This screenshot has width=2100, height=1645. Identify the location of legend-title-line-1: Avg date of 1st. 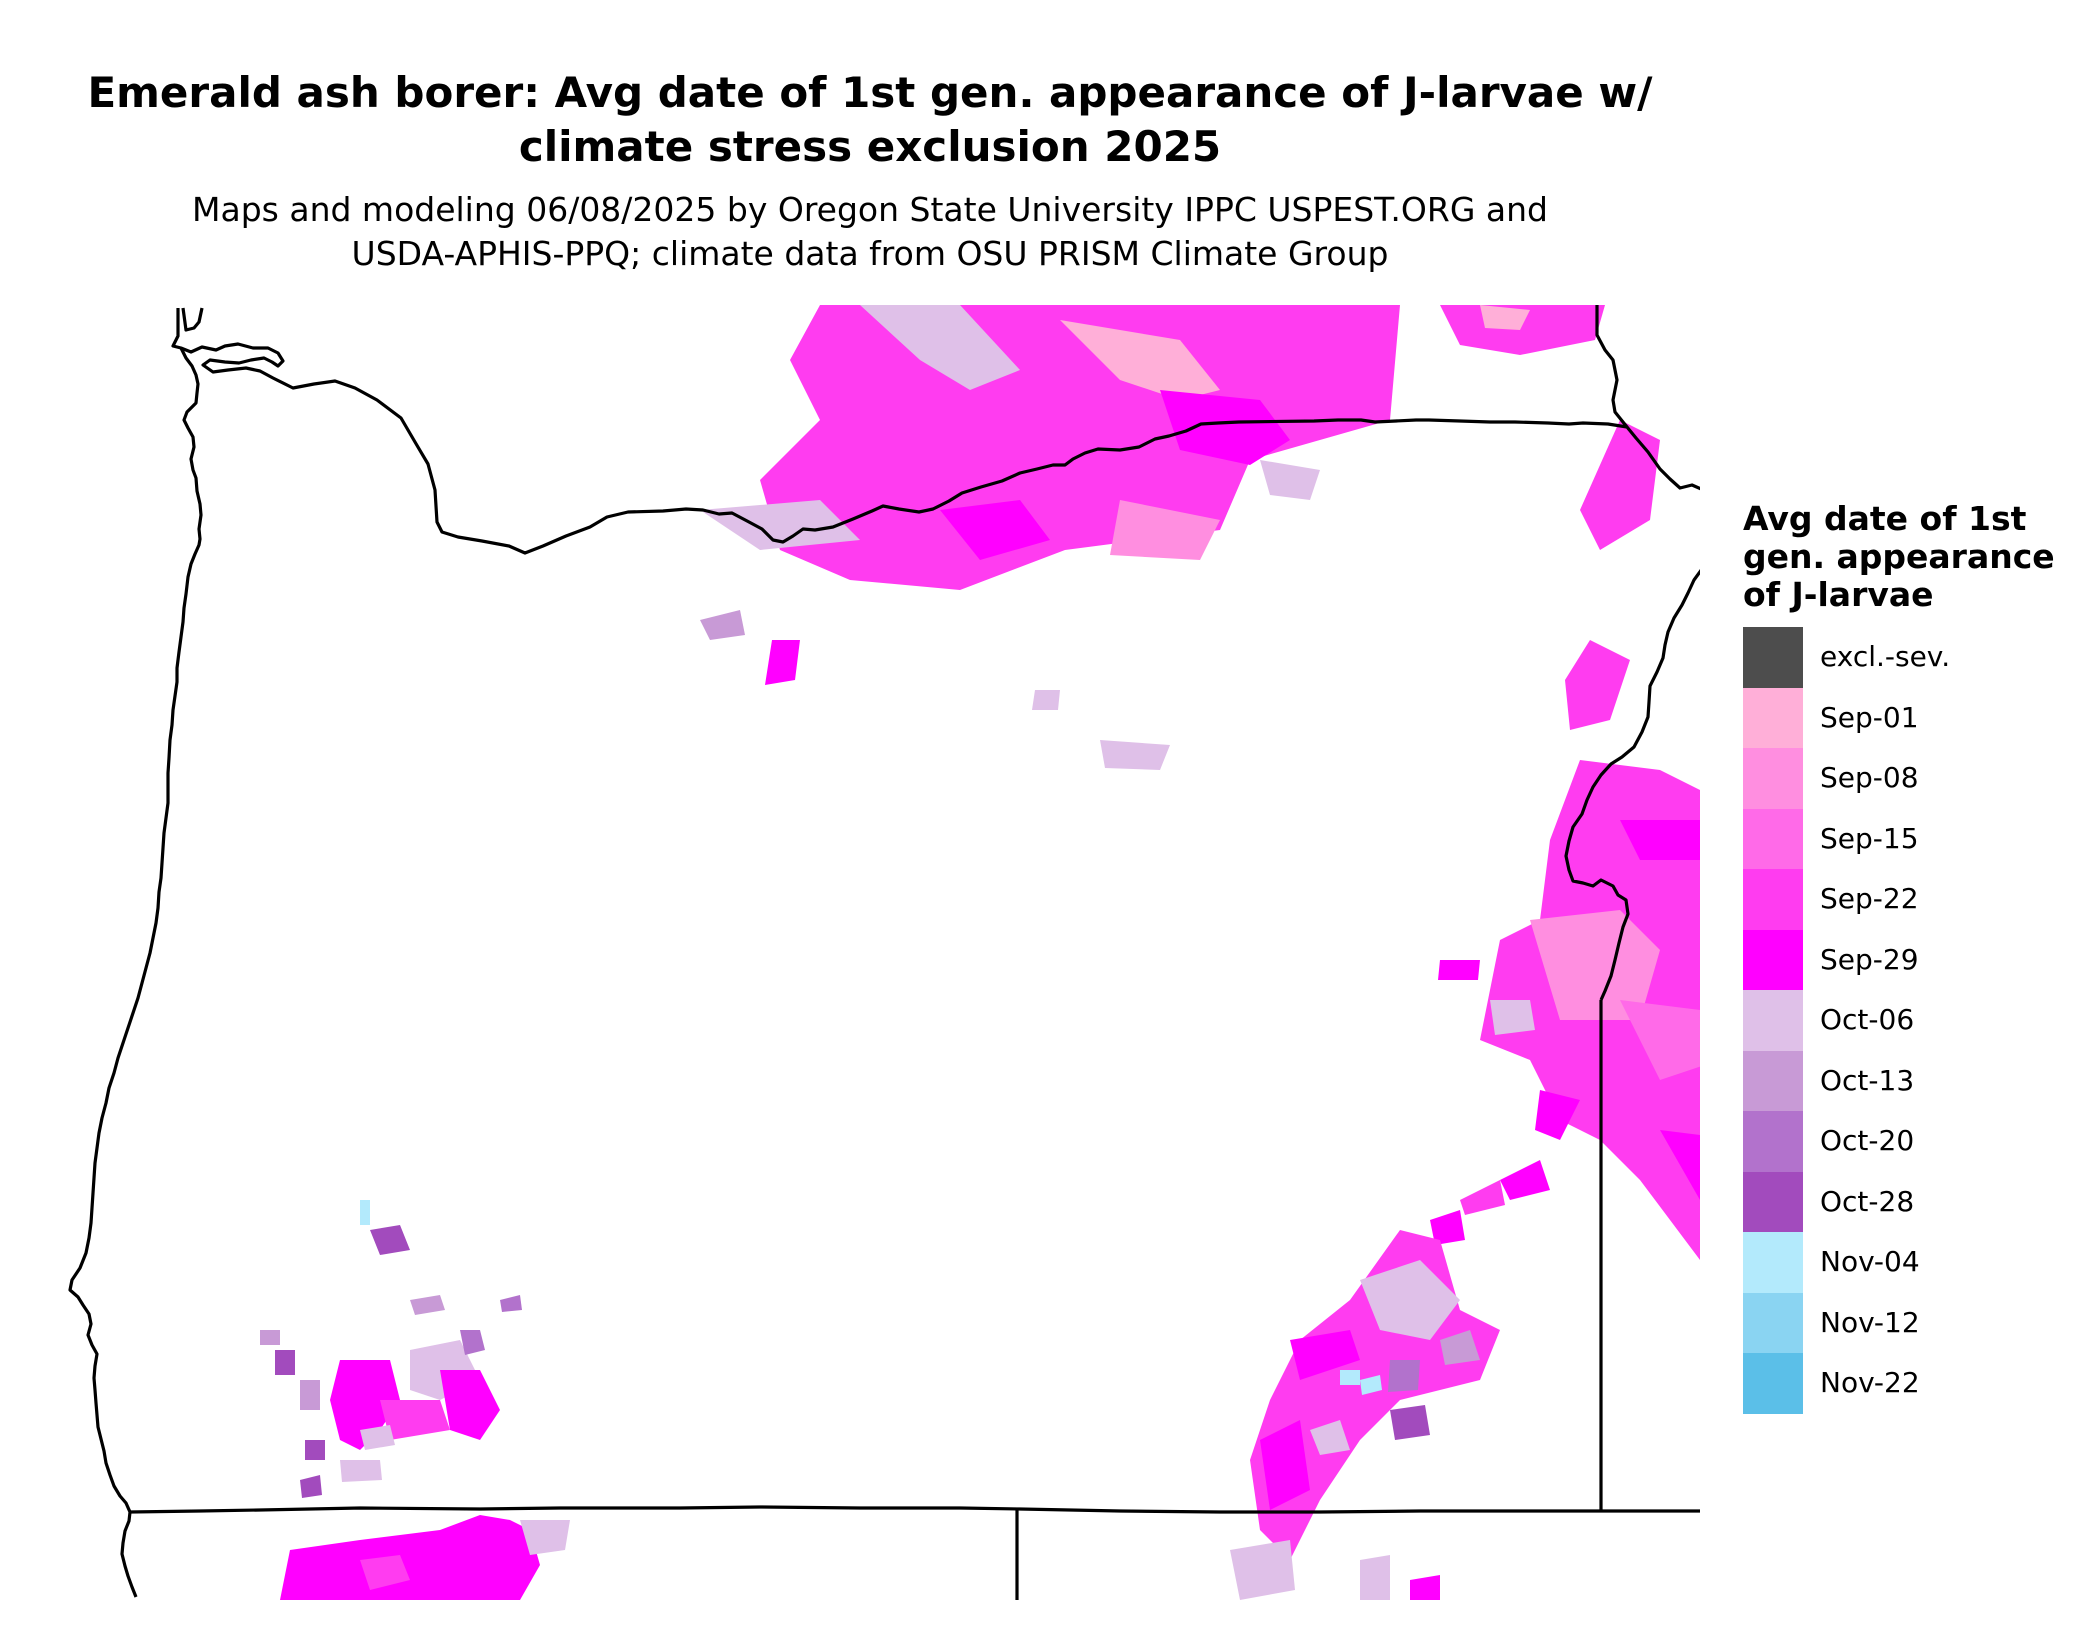
(1885, 518).